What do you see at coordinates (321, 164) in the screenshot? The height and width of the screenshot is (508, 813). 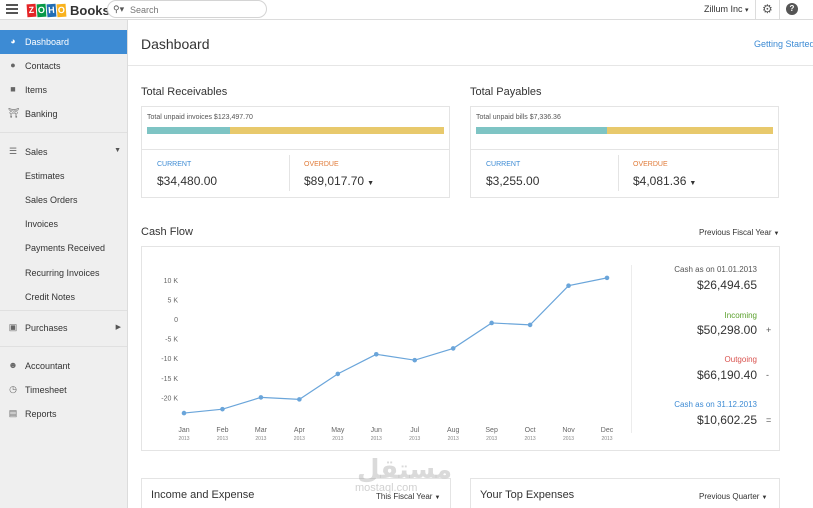 I see `receivables-overdue-label: OVERDUE` at bounding box center [321, 164].